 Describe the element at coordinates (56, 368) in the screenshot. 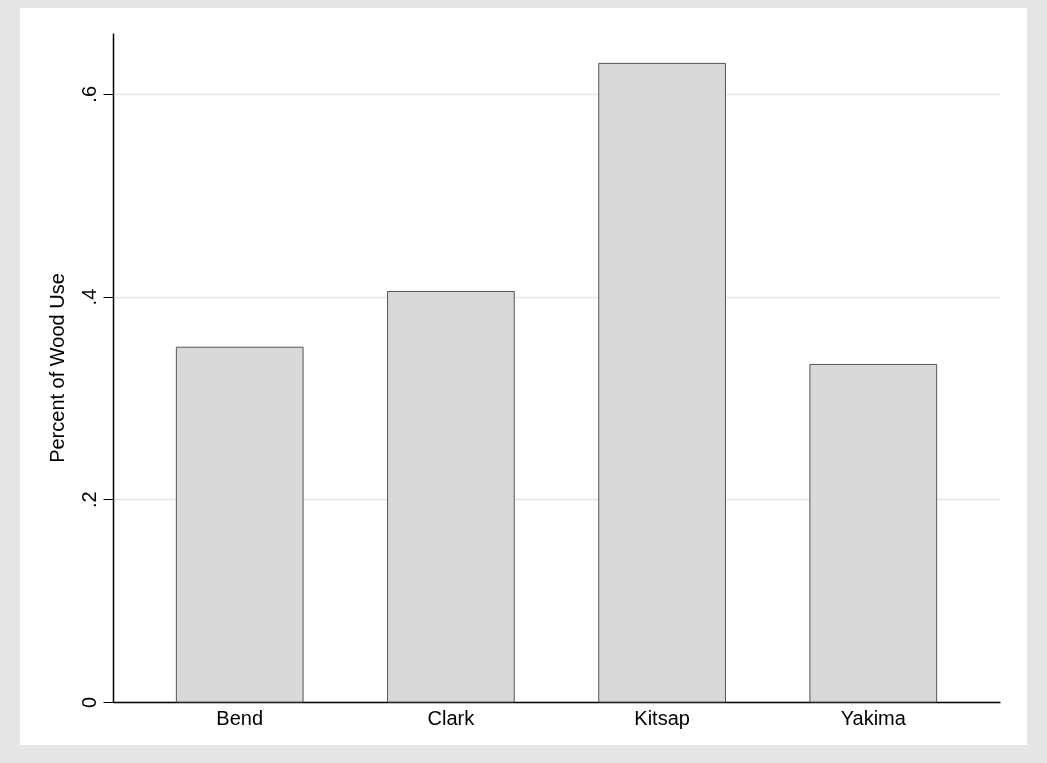

I see `y-axis-title: Percent of Wood Use` at that location.